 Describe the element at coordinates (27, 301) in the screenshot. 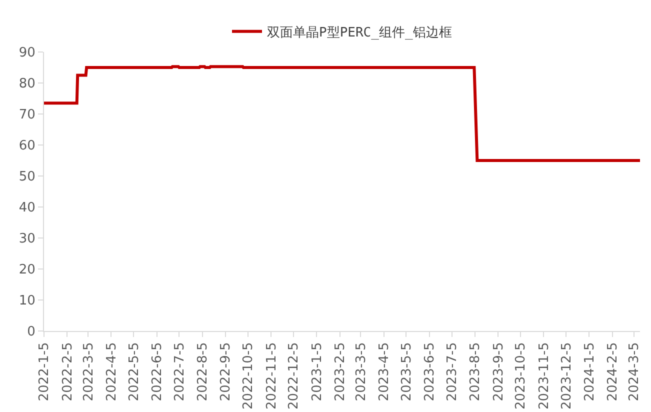

I see `y-tick-label: 10` at that location.